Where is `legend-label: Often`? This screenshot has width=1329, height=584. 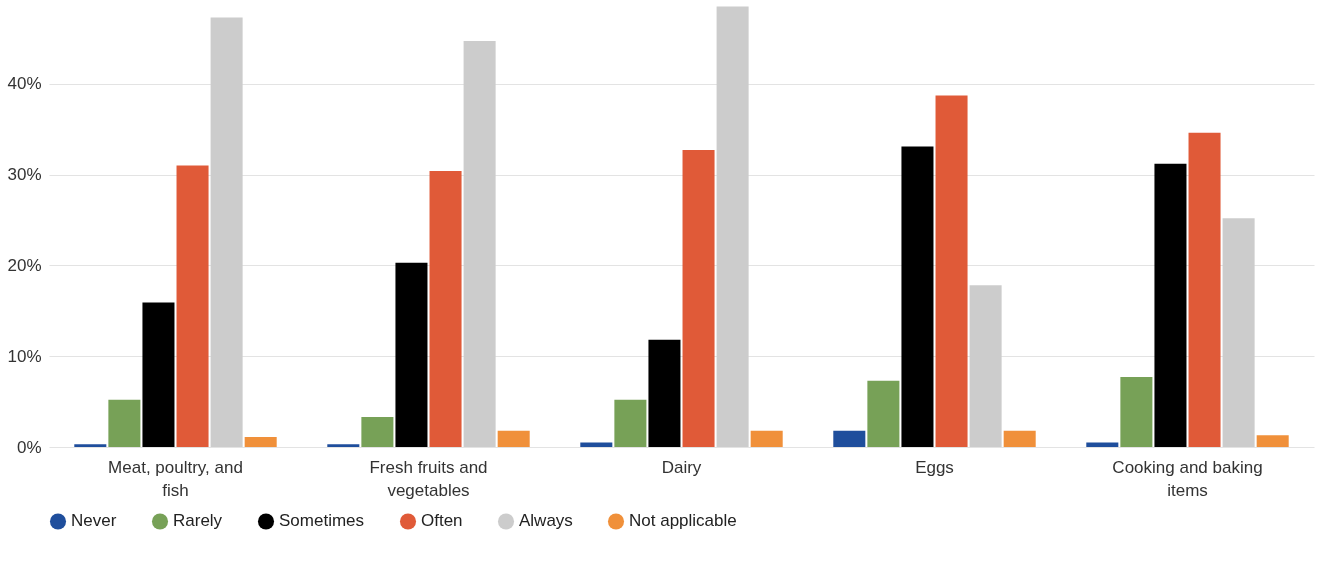 legend-label: Often is located at coordinates (442, 521).